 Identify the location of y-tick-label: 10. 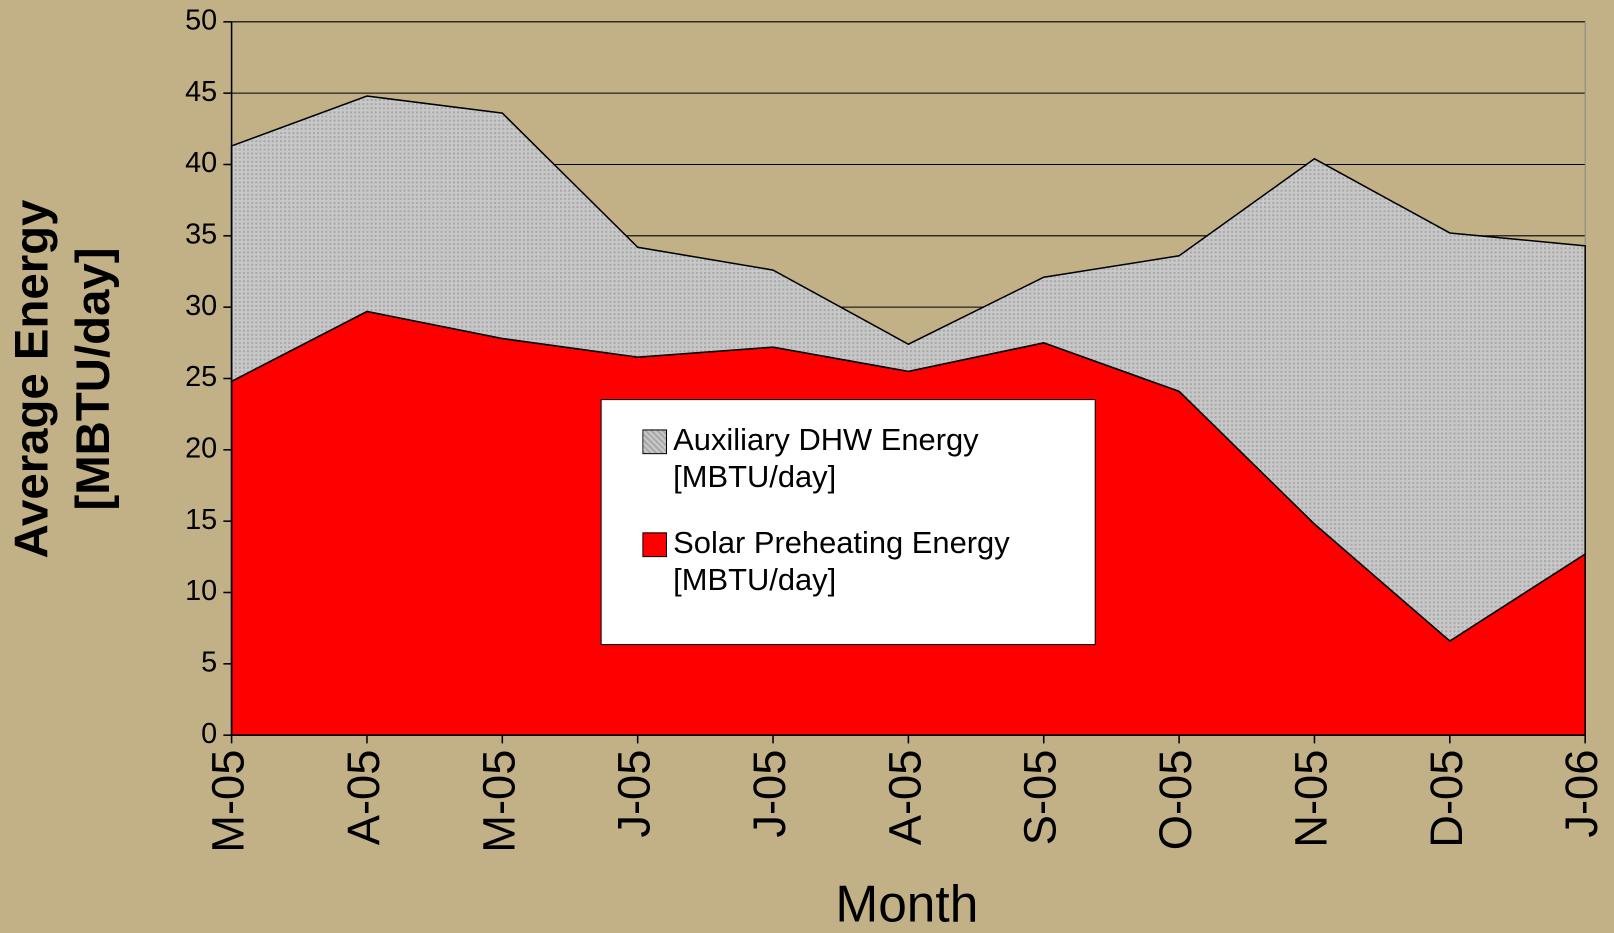
(201, 591).